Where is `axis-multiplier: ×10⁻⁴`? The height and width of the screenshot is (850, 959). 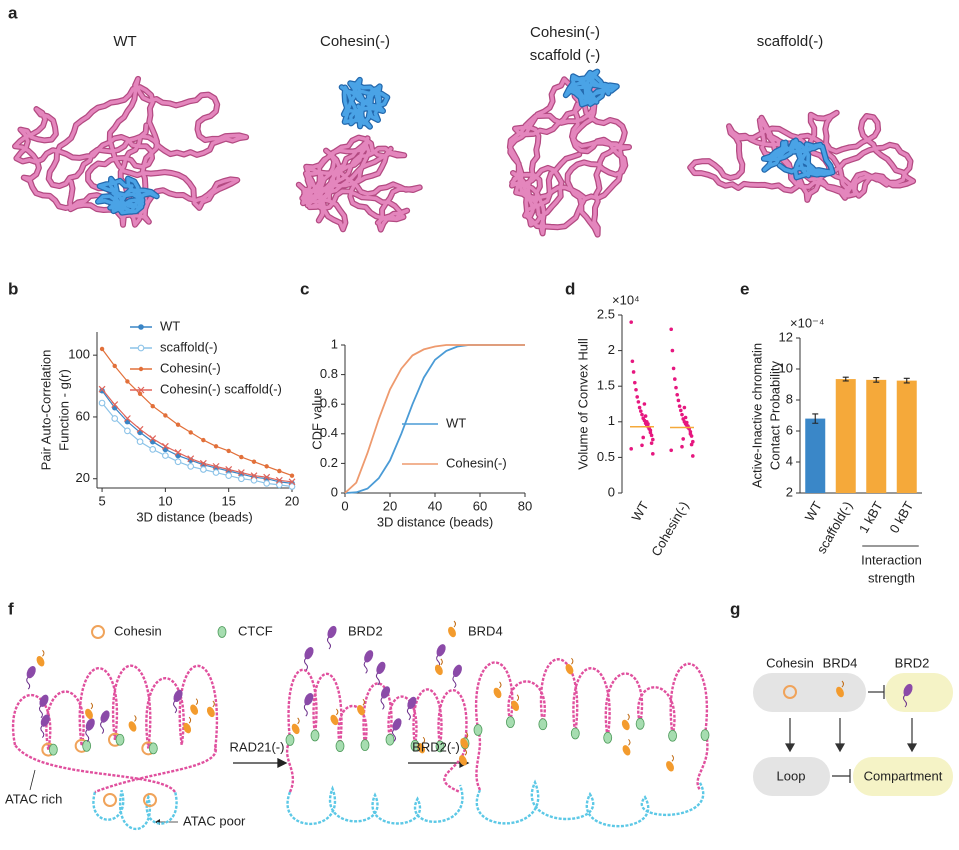
axis-multiplier: ×10⁻⁴ is located at coordinates (807, 322).